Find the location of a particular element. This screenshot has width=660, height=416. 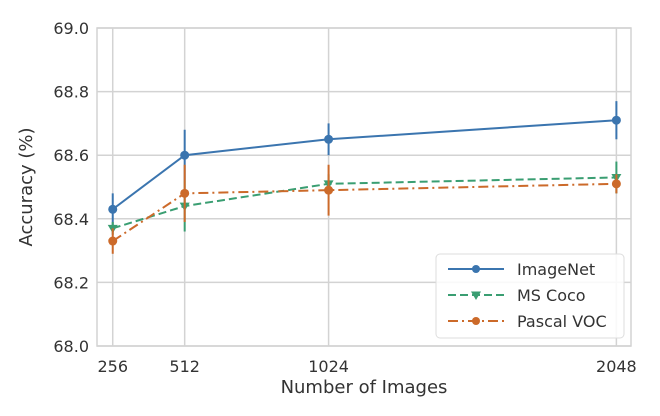

y-tick-label: 68.4 is located at coordinates (71, 219).